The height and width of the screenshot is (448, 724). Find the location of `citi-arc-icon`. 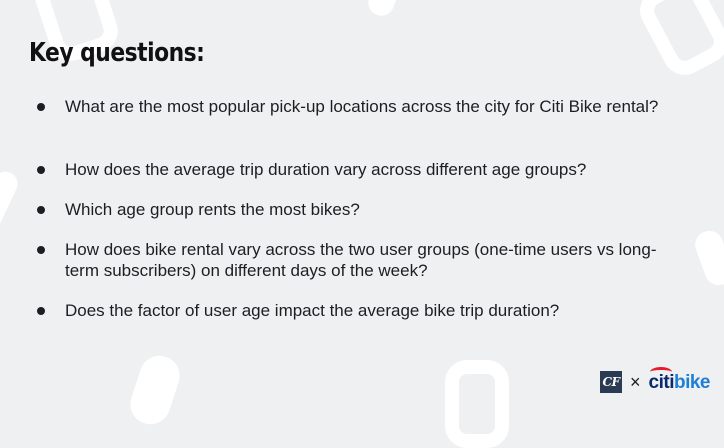

citi-arc-icon is located at coordinates (660, 371).